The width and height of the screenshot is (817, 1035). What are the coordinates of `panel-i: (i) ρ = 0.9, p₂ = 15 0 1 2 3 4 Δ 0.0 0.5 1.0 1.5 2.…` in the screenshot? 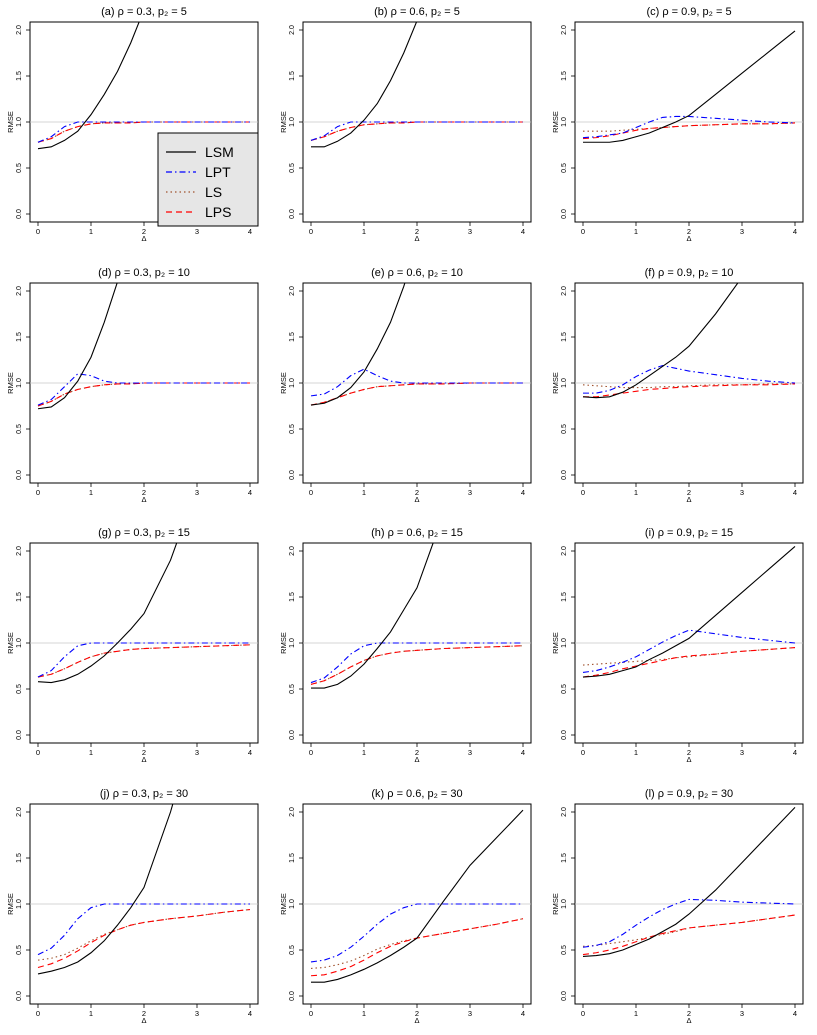 It's located at (677, 645).